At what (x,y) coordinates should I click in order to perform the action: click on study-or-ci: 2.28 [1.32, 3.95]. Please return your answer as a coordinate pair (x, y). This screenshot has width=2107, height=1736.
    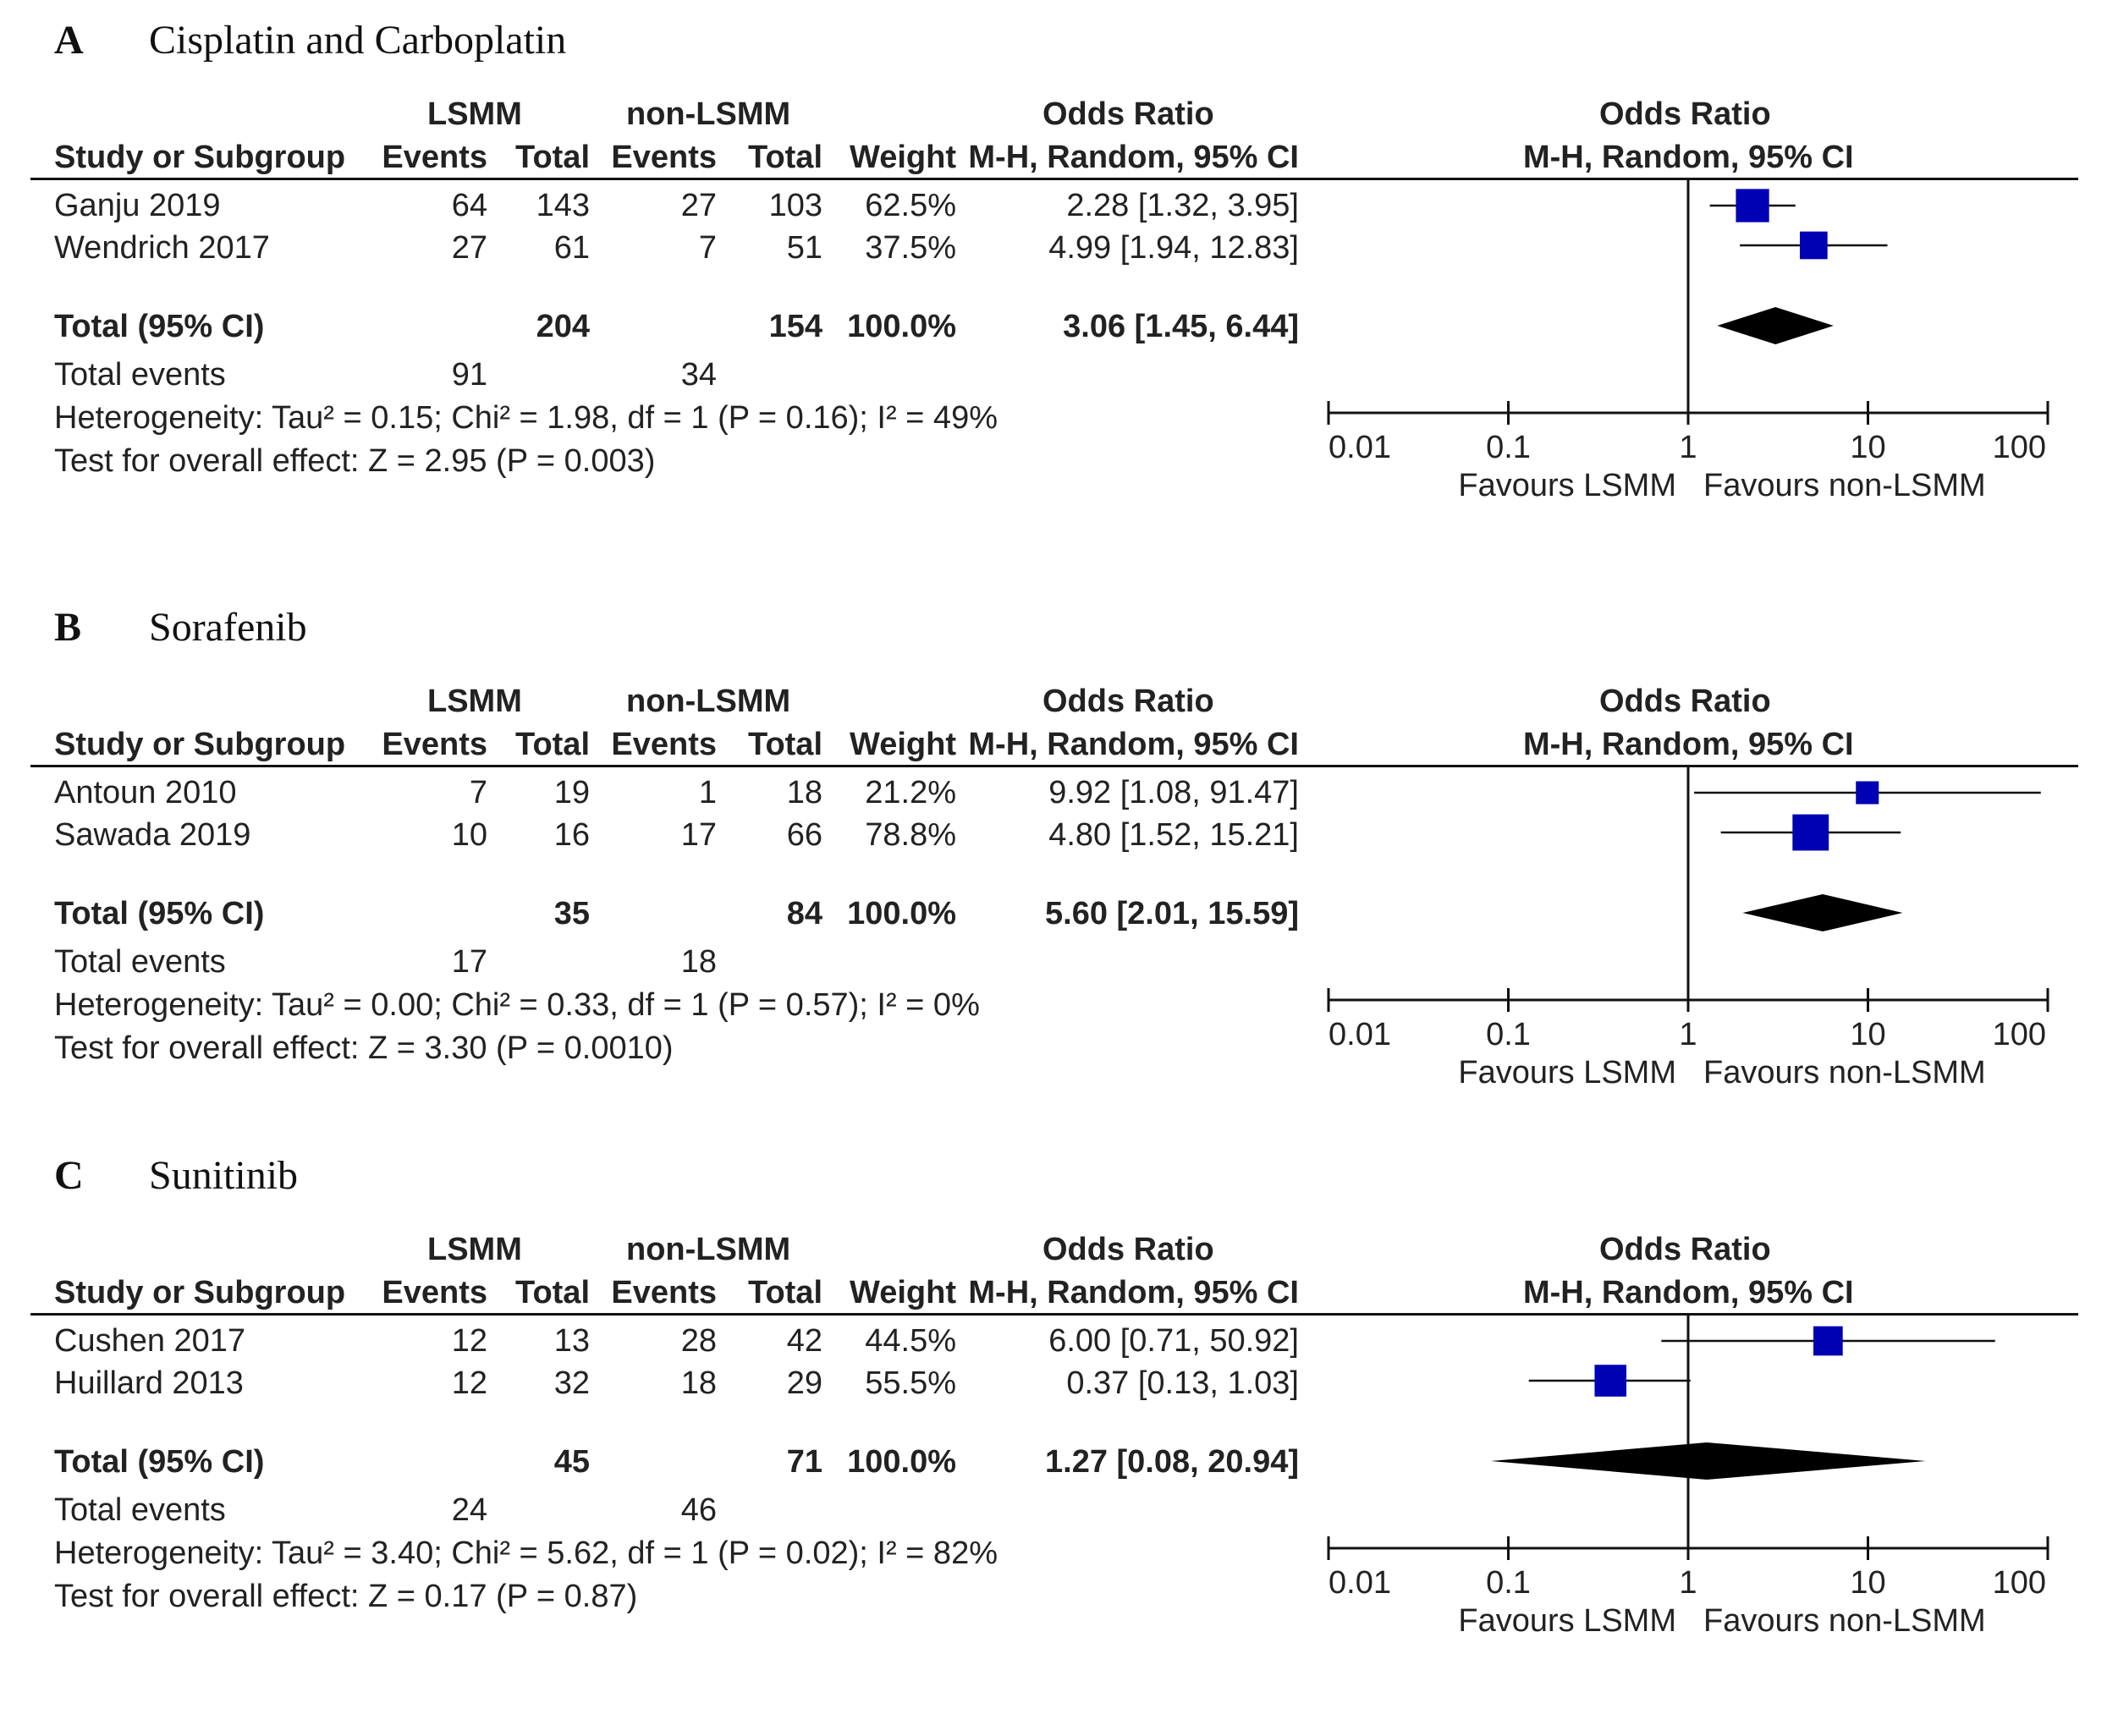
    Looking at the image, I should click on (1182, 205).